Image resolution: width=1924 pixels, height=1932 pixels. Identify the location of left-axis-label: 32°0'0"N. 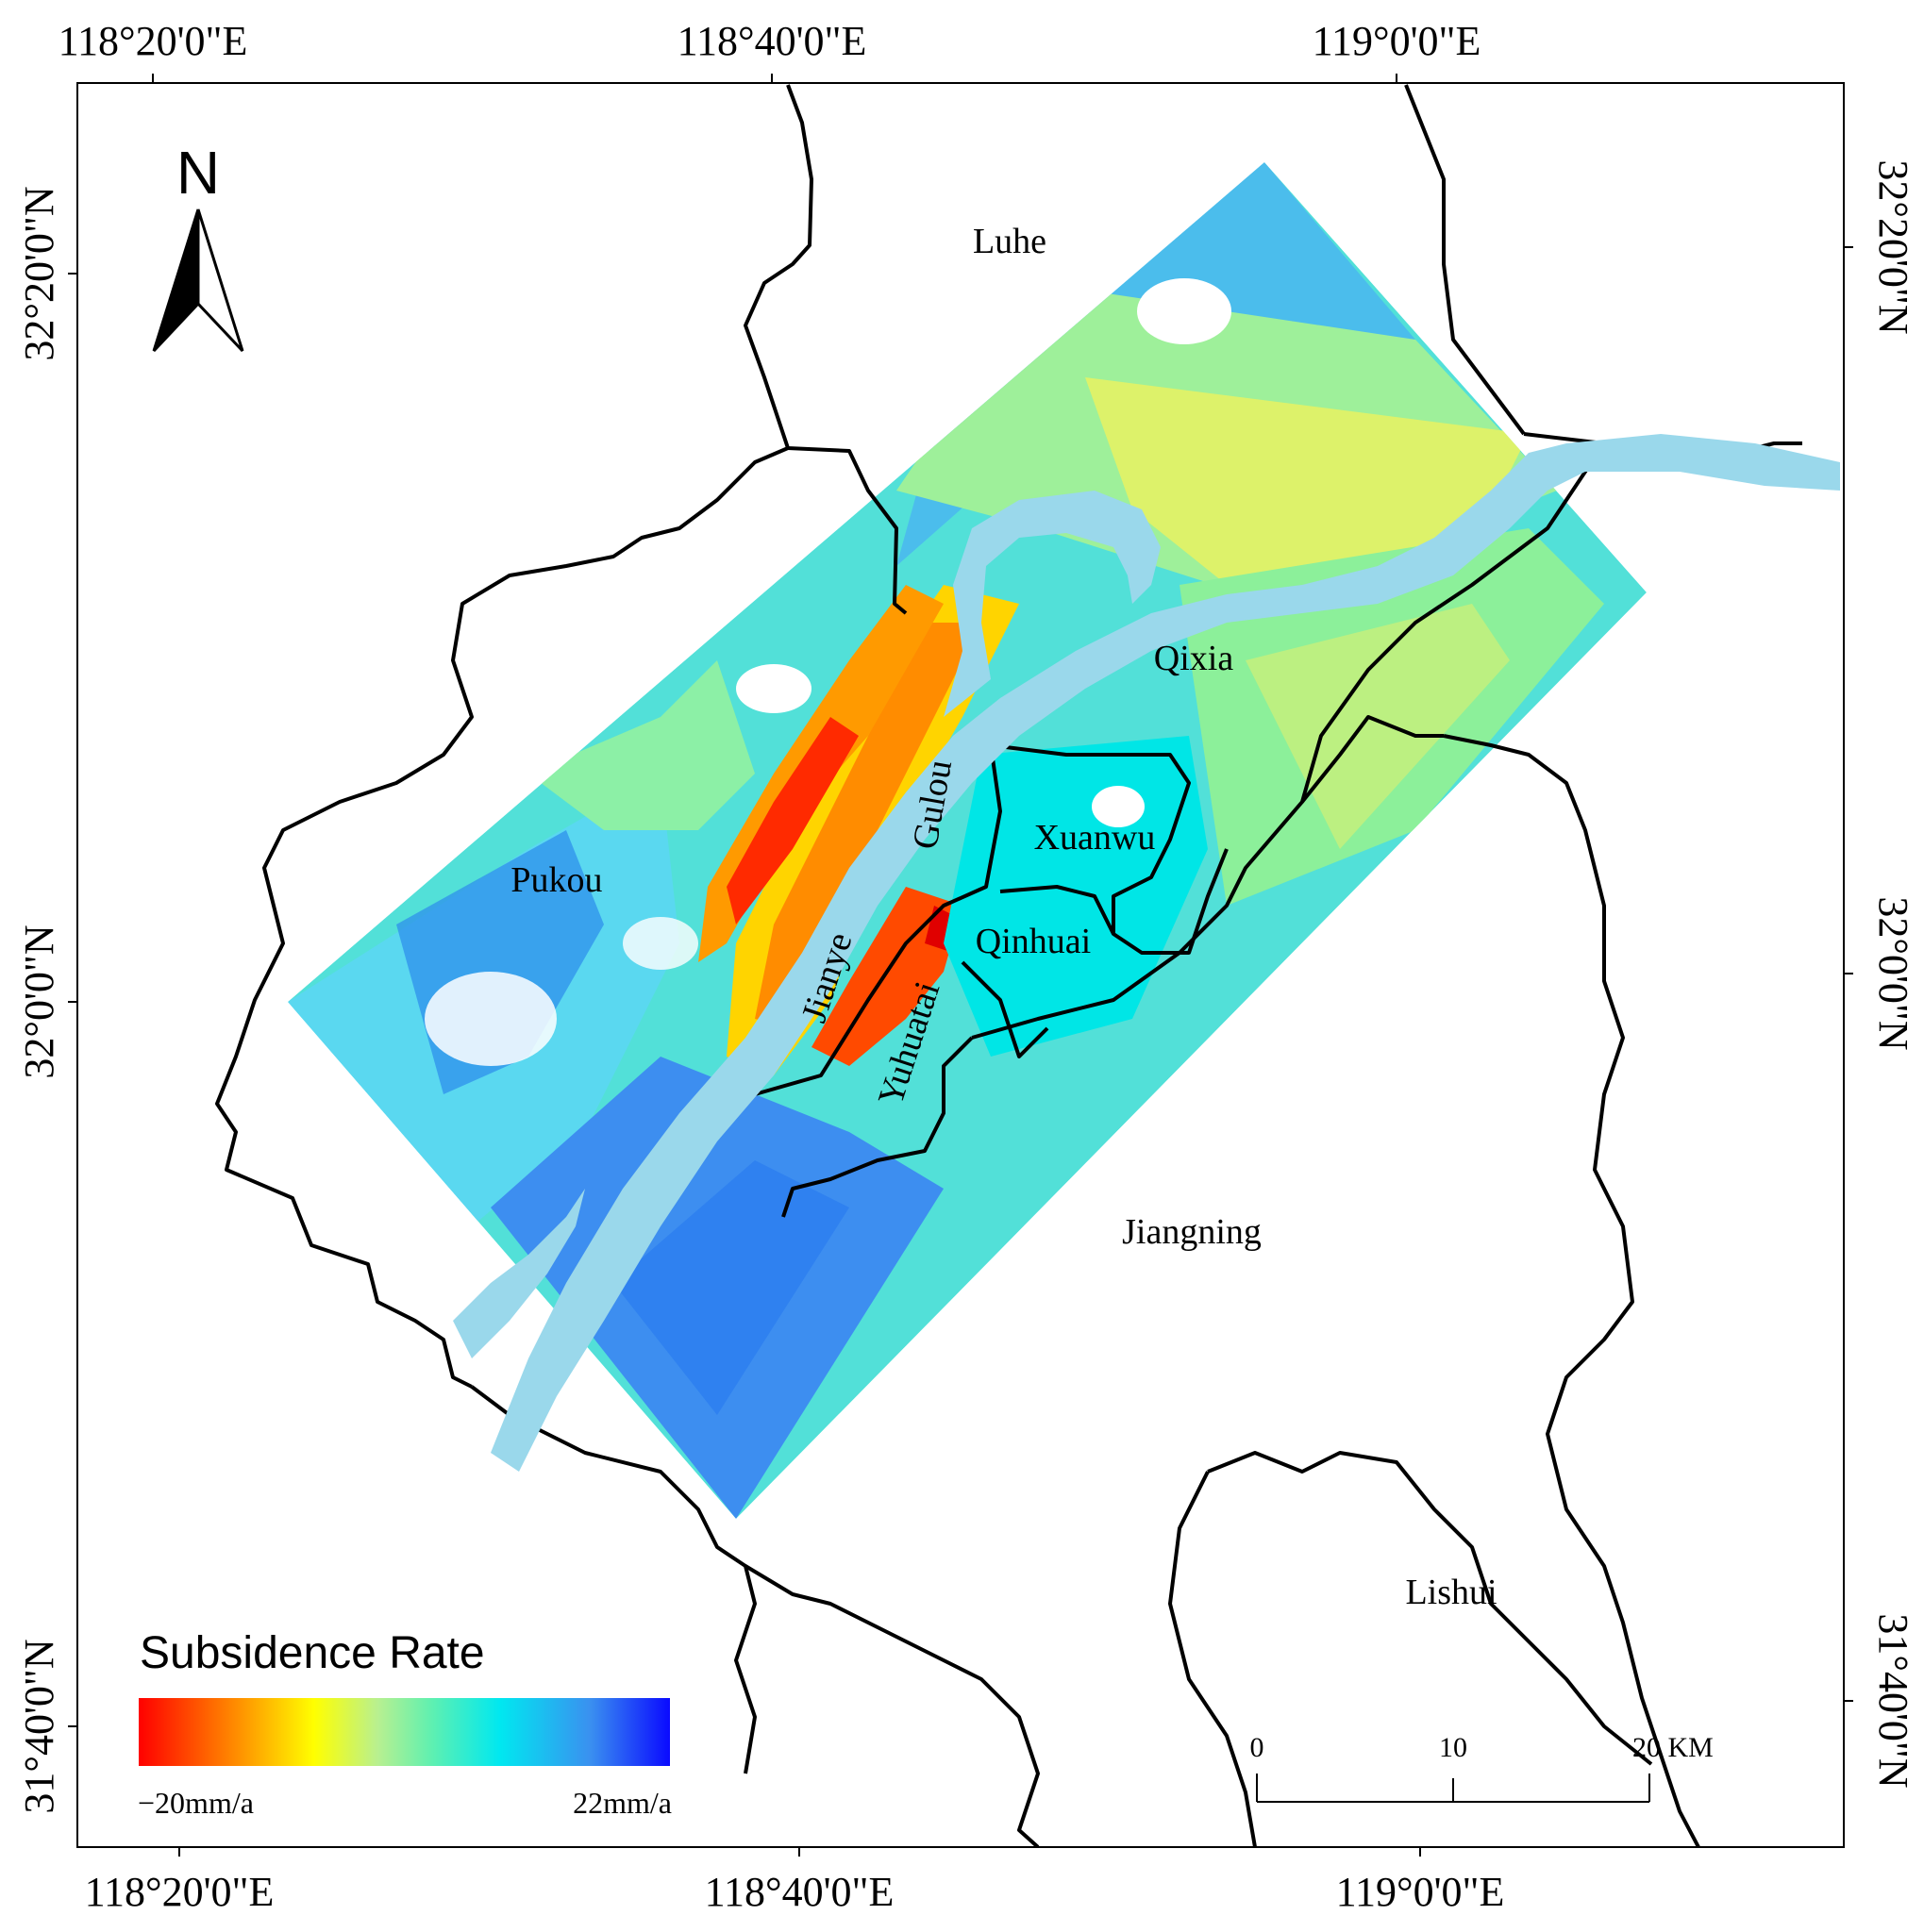
(39, 1001).